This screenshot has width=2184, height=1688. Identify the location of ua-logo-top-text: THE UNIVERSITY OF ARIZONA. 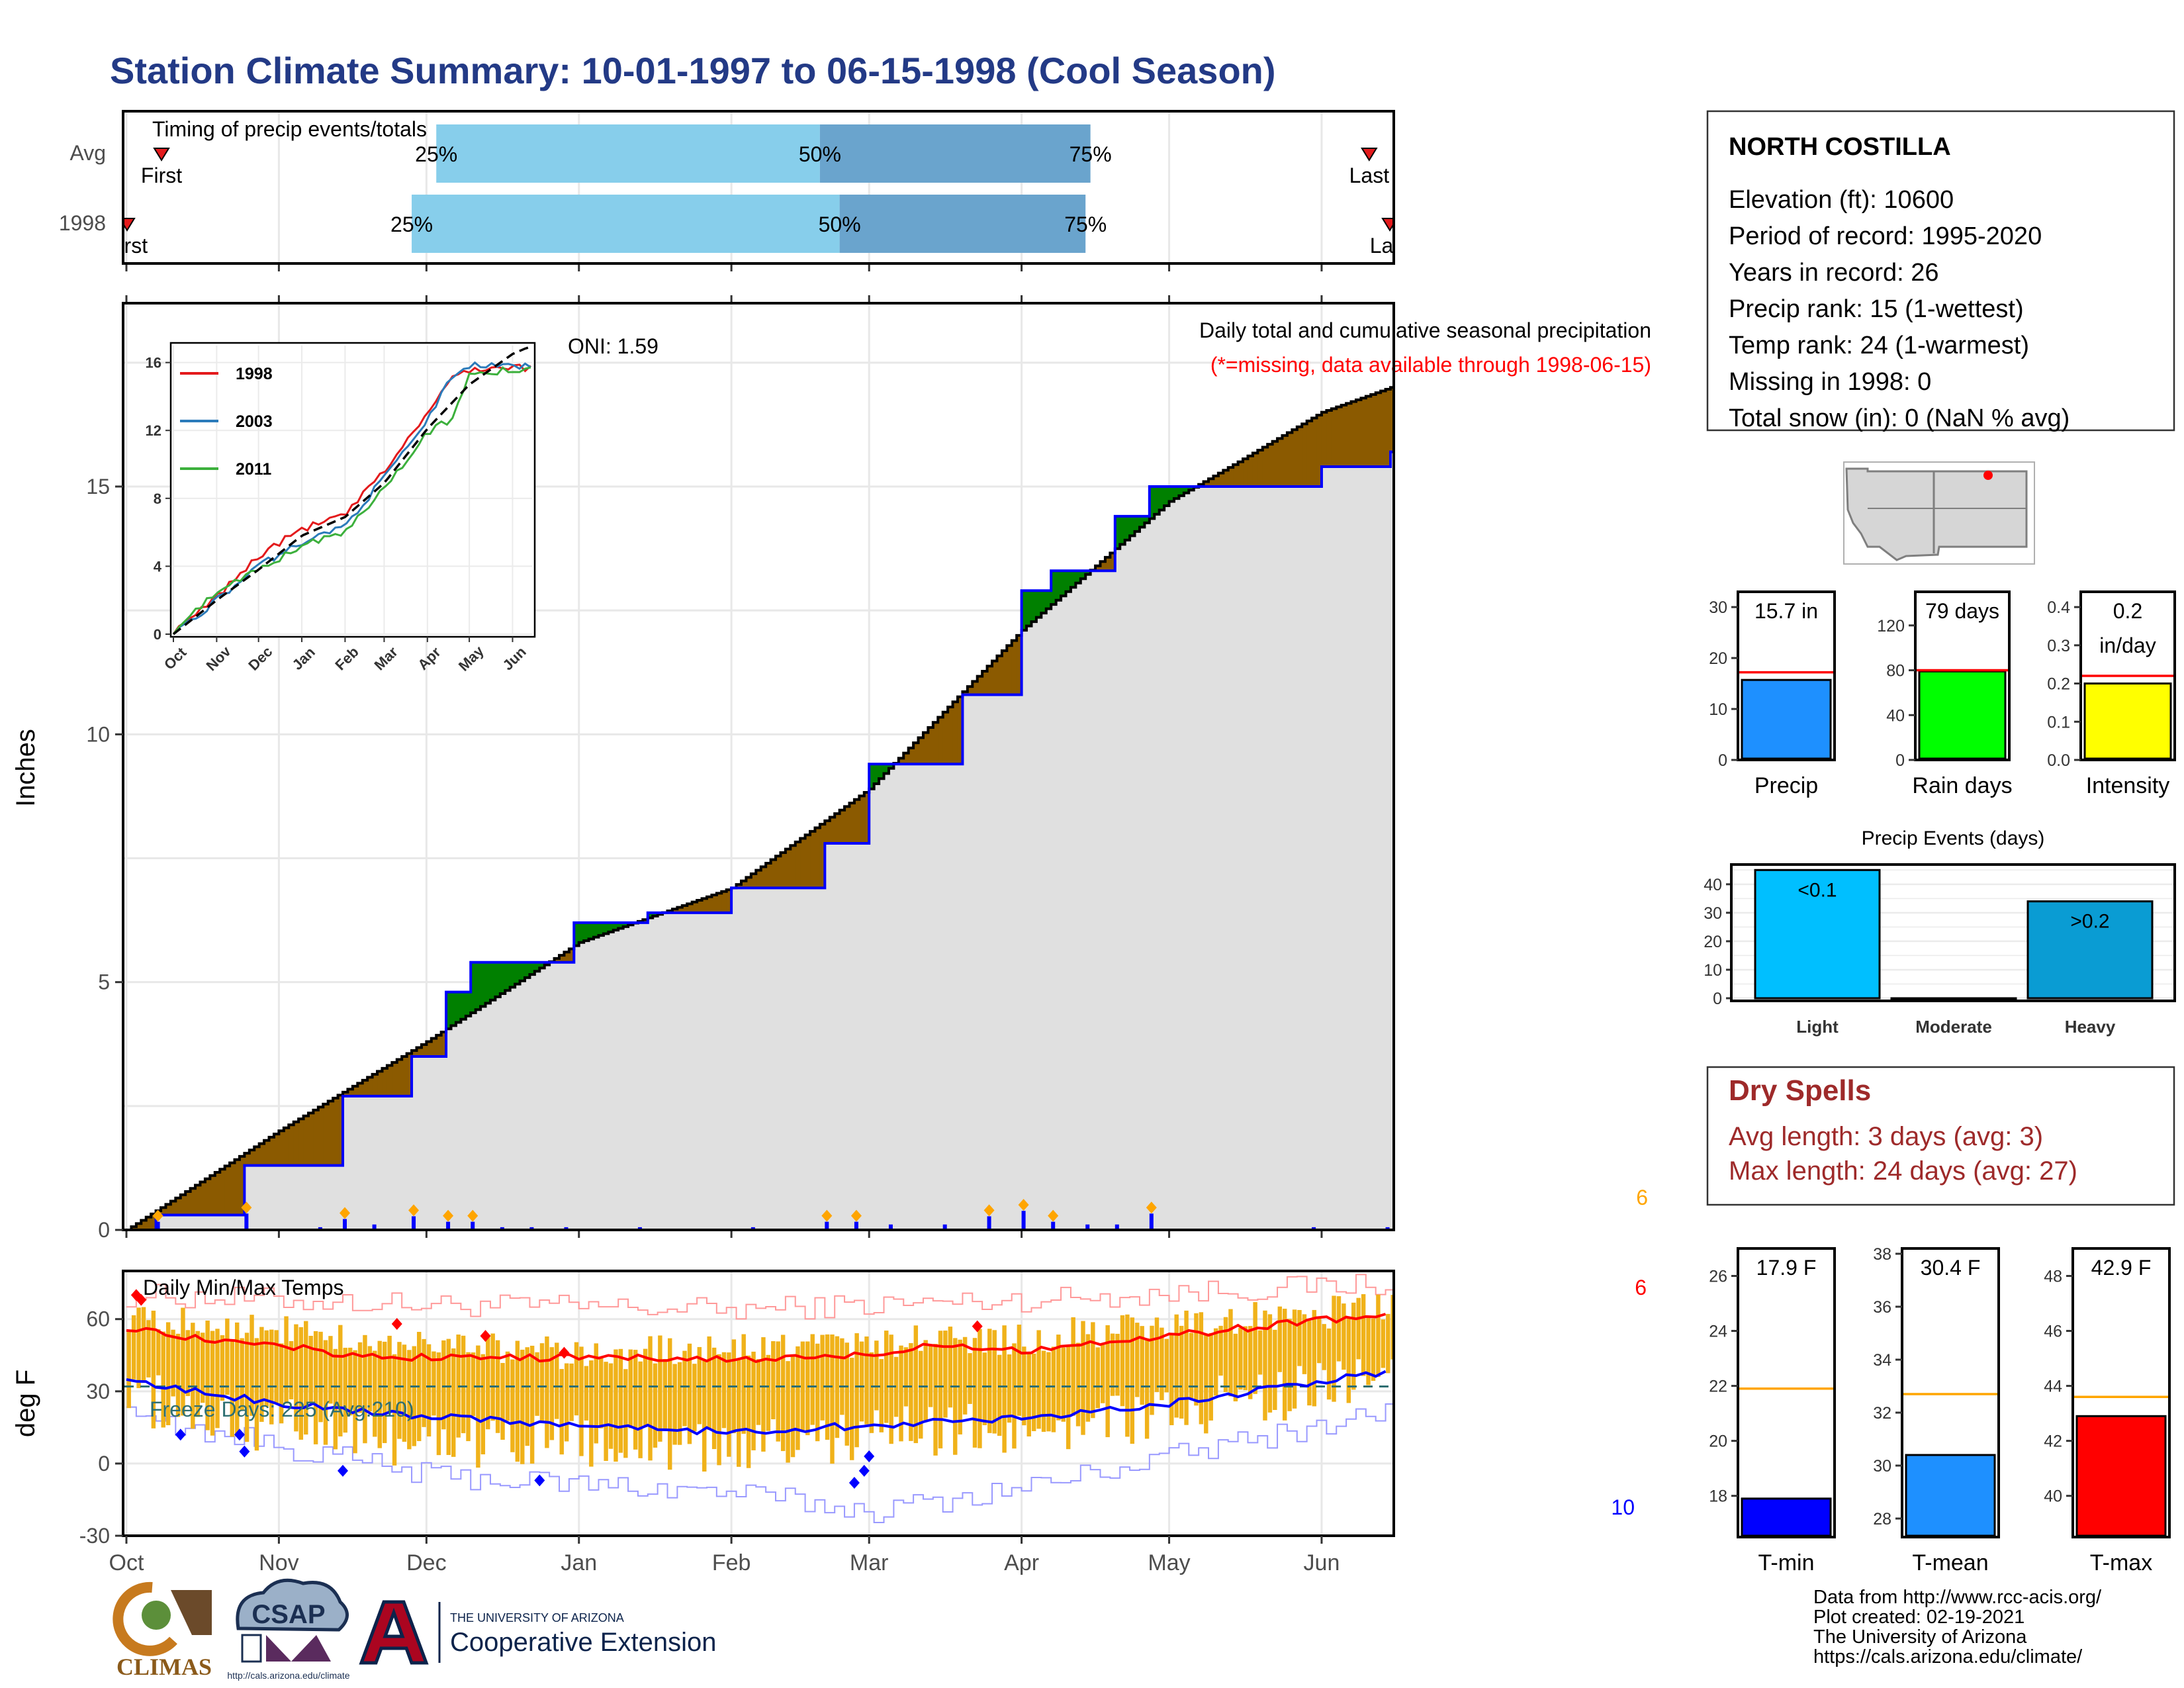
(537, 1617).